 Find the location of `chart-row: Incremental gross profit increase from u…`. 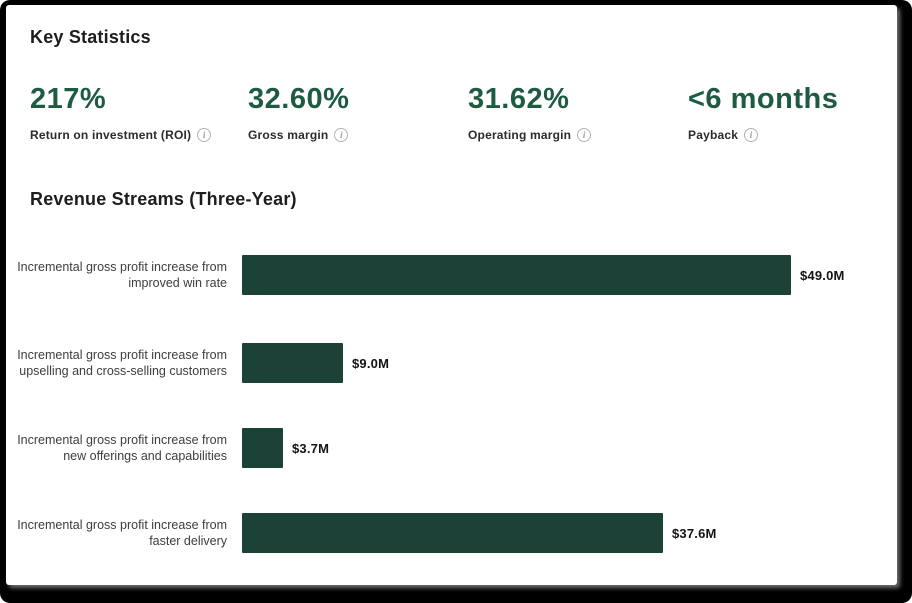

chart-row: Incremental gross profit increase from u… is located at coordinates (451, 363).